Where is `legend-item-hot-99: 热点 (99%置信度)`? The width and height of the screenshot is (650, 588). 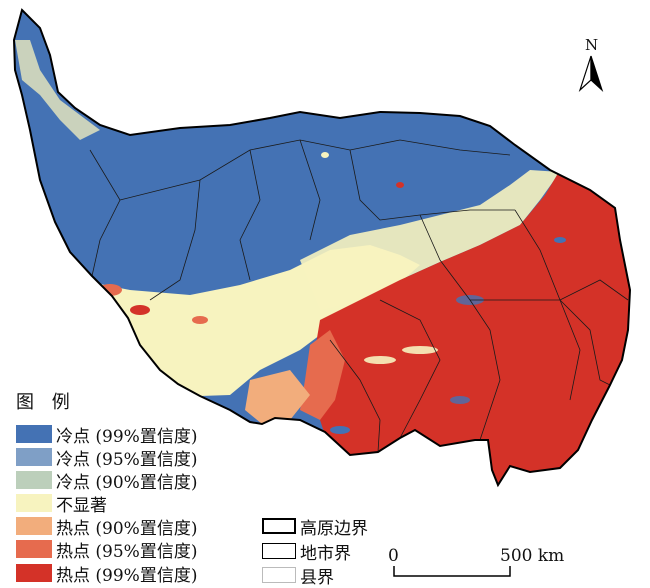
legend-item-hot-99: 热点 (99%置信度) is located at coordinates (107, 574).